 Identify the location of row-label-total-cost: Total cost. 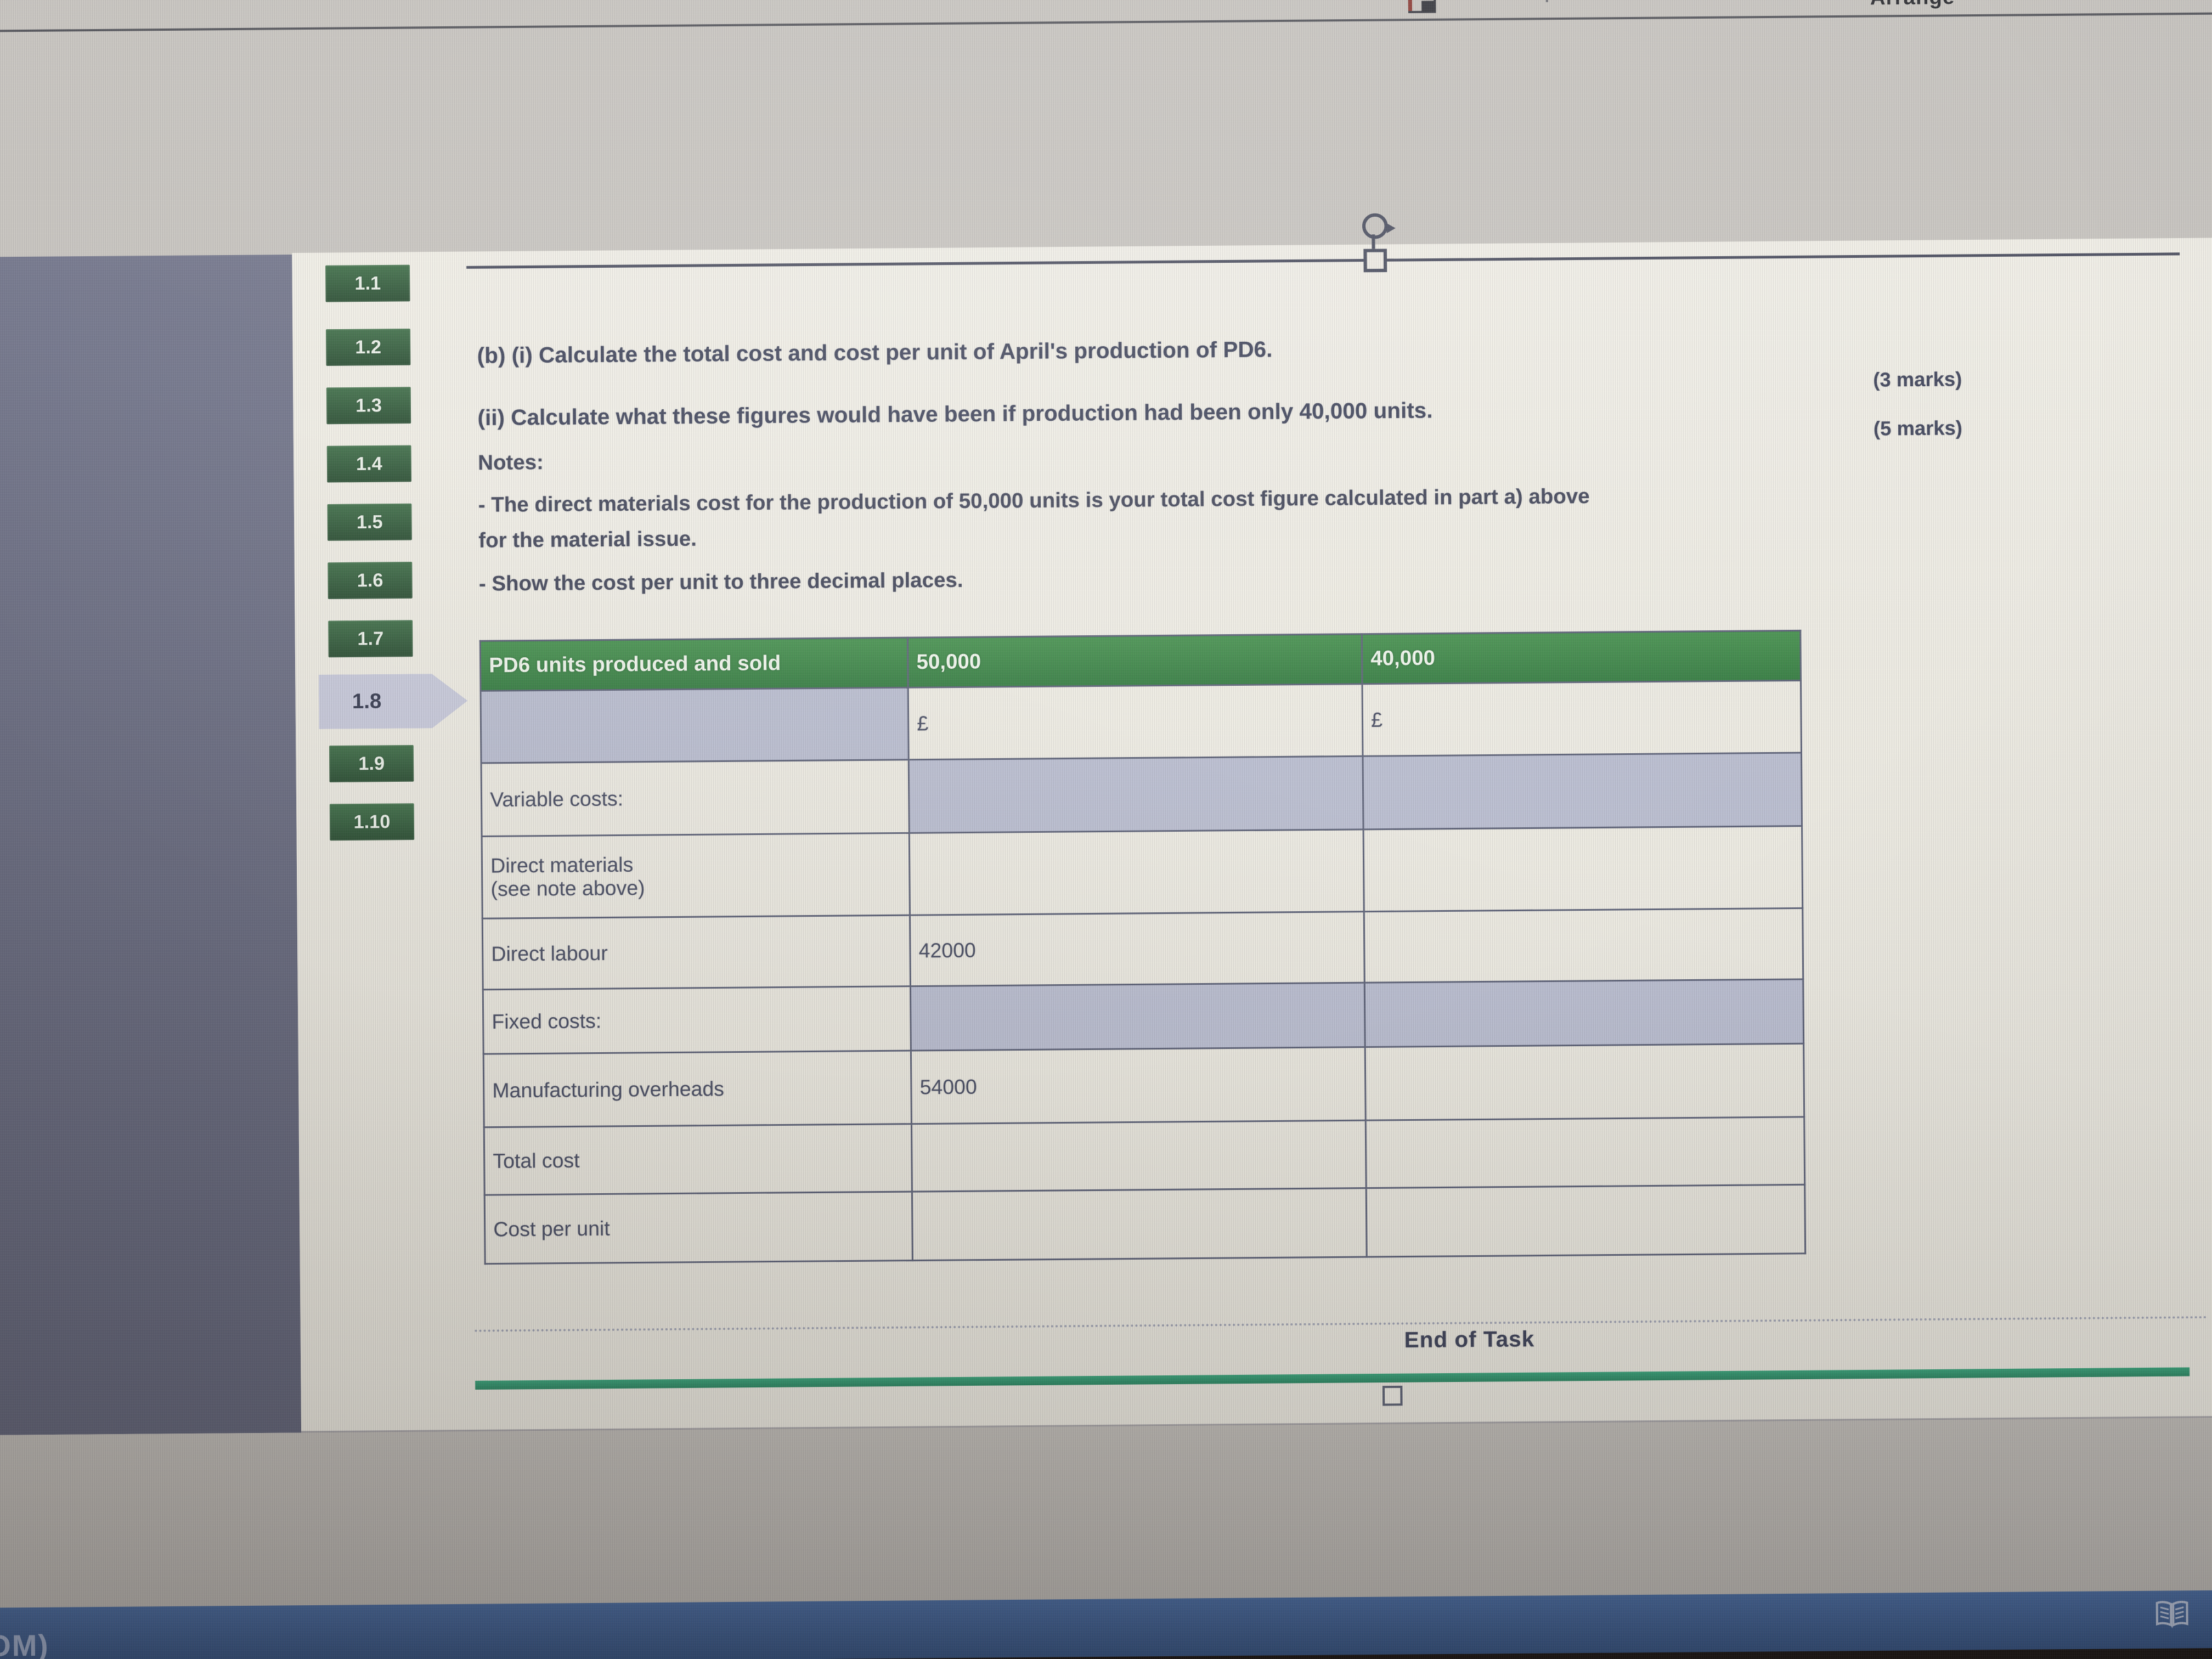
(698, 1159).